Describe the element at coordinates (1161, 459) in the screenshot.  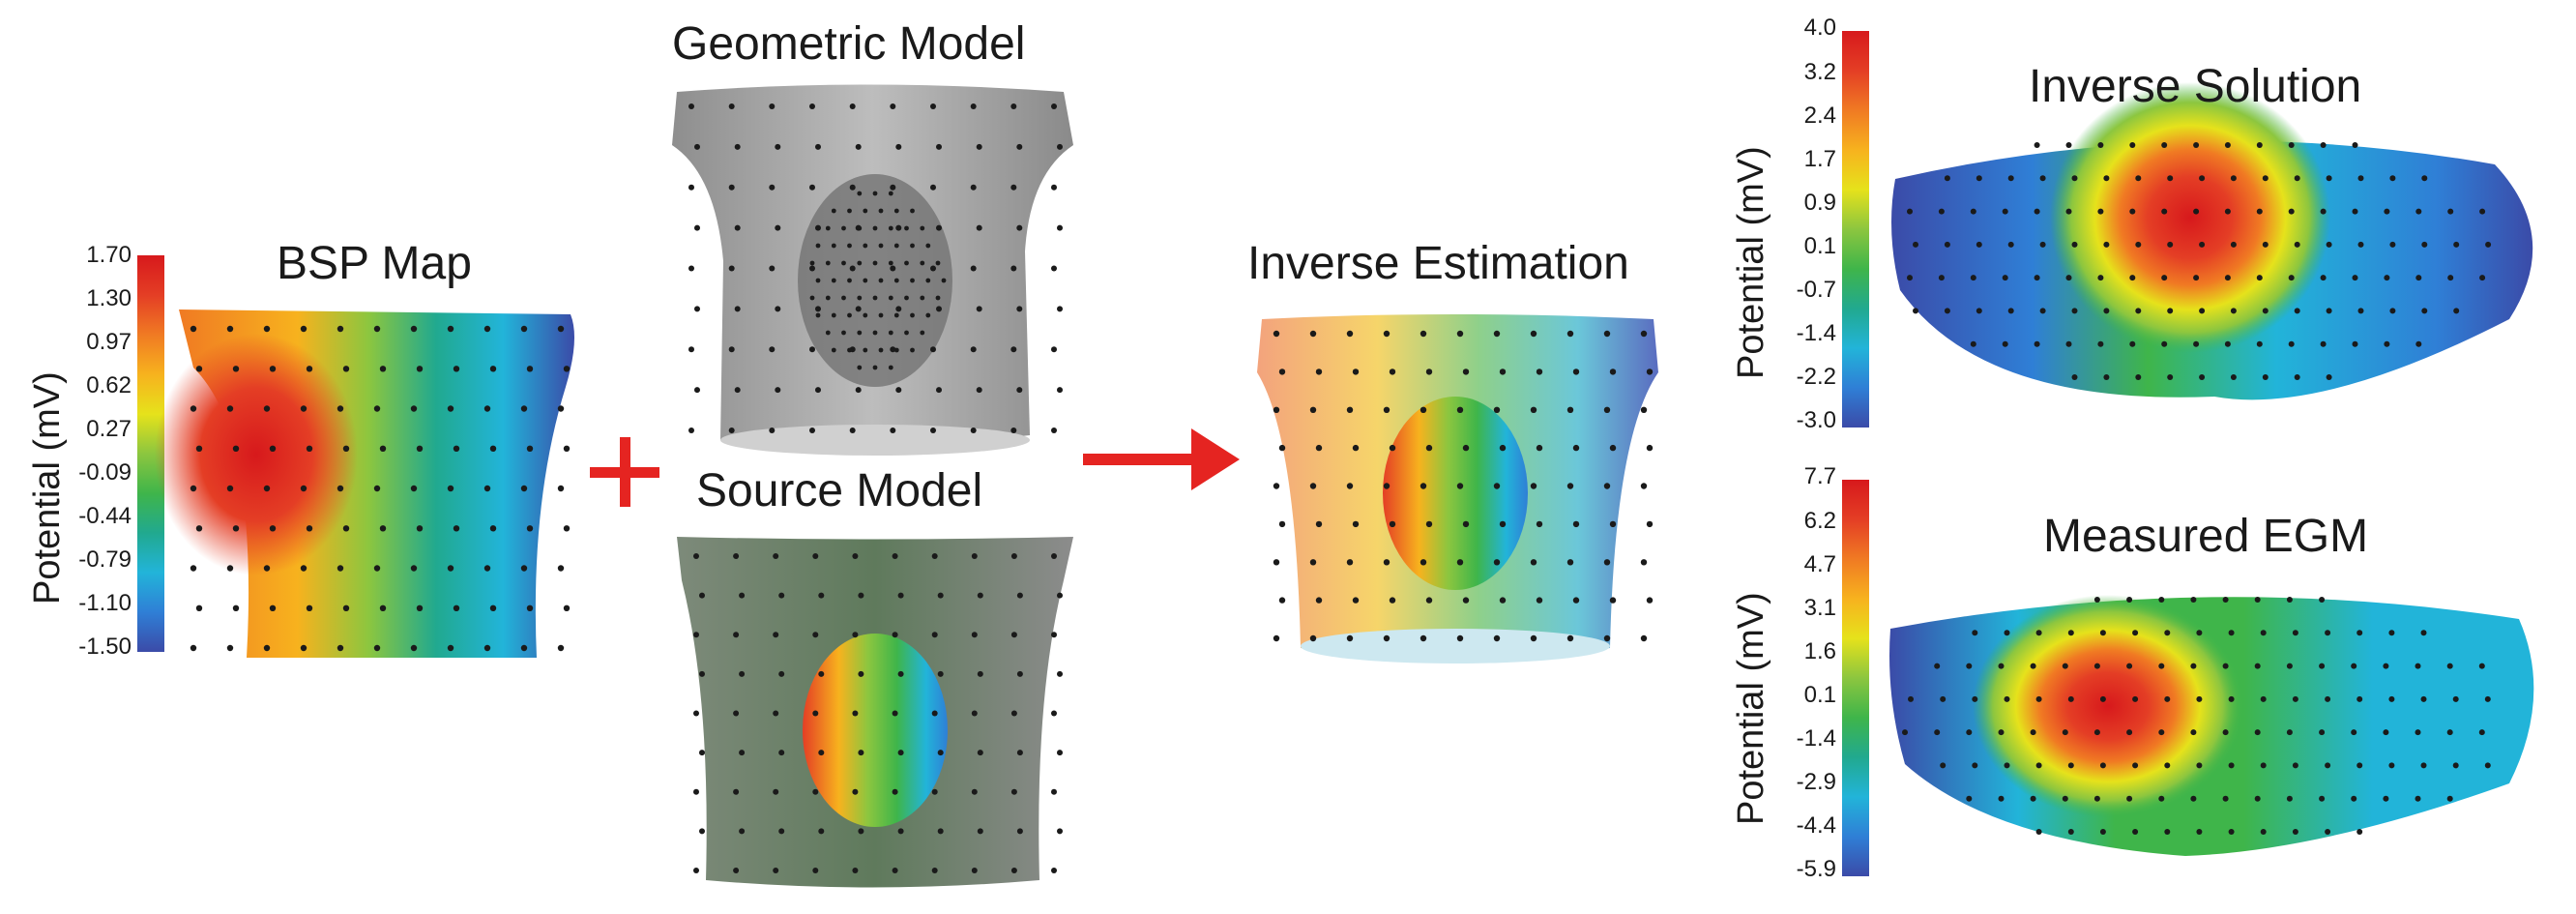
I see `arrow-operator` at that location.